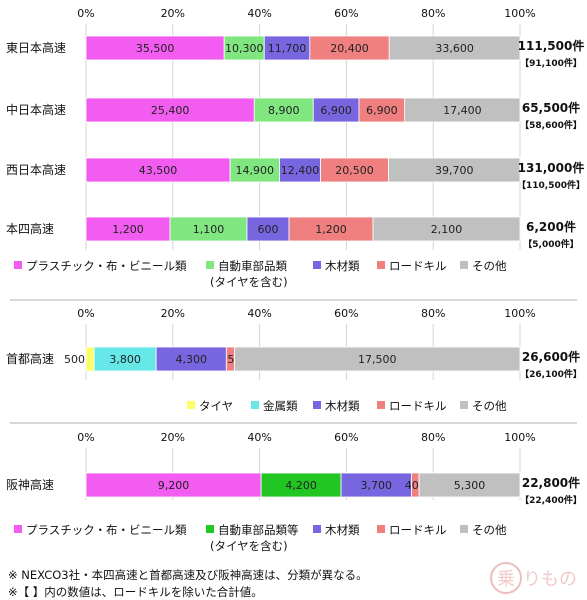  Describe the element at coordinates (550, 244) in the screenshot. I see `subtotal-label: 【5,000件】` at that location.